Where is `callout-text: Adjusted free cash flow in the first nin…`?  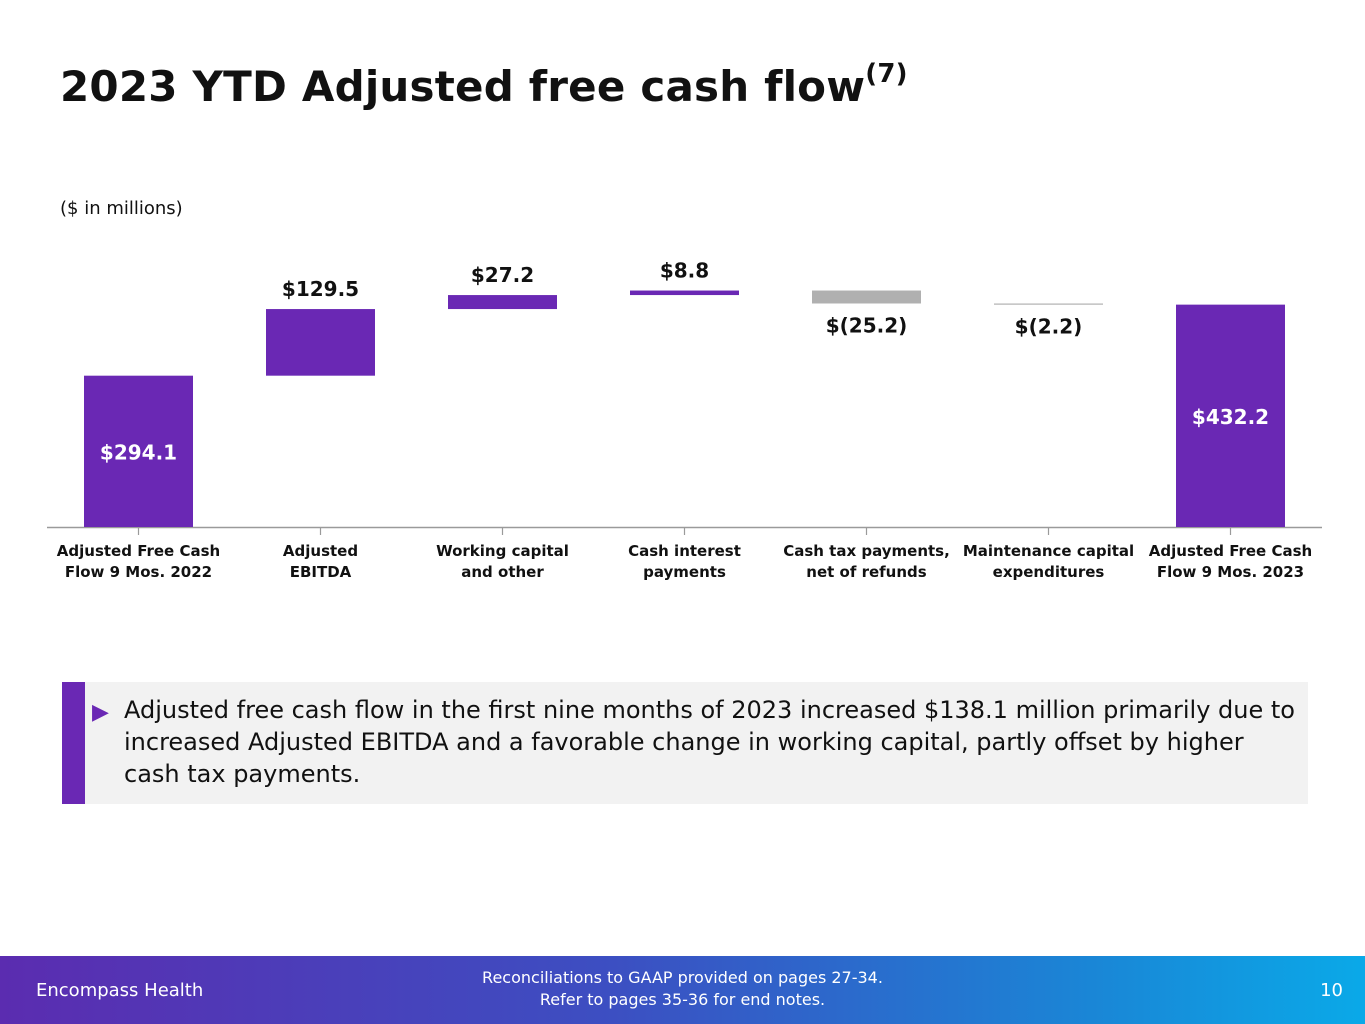
callout-text: Adjusted free cash flow in the first nin… is located at coordinates (709, 742).